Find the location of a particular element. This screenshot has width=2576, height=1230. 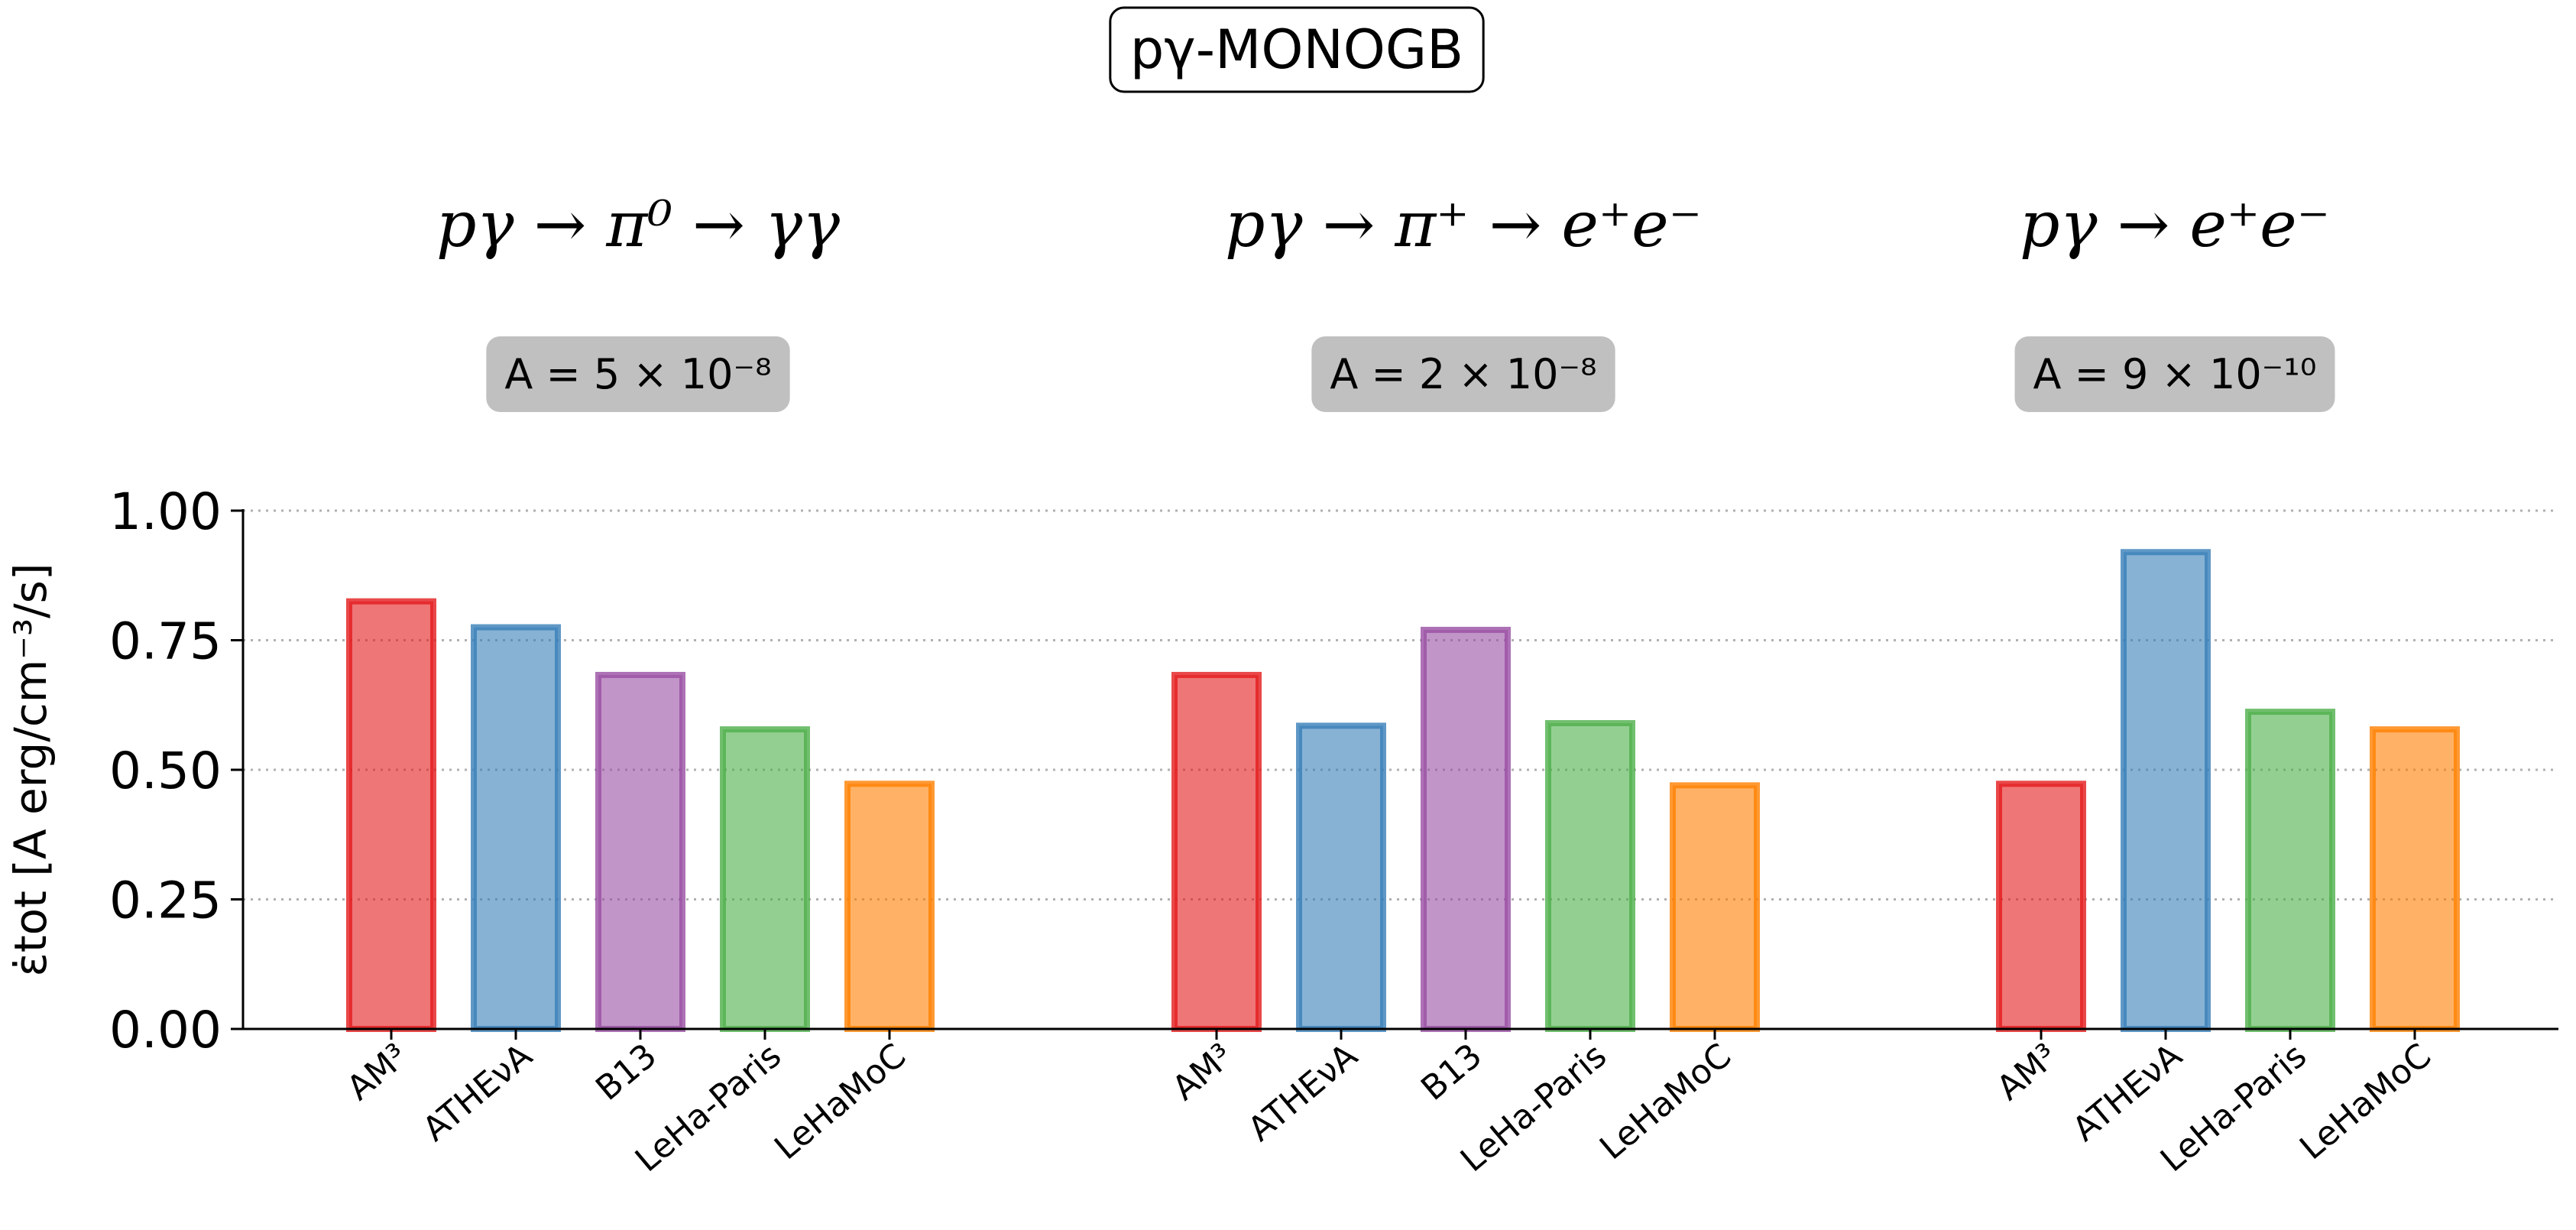

y-tick-label: 0.00 is located at coordinates (165, 1030).